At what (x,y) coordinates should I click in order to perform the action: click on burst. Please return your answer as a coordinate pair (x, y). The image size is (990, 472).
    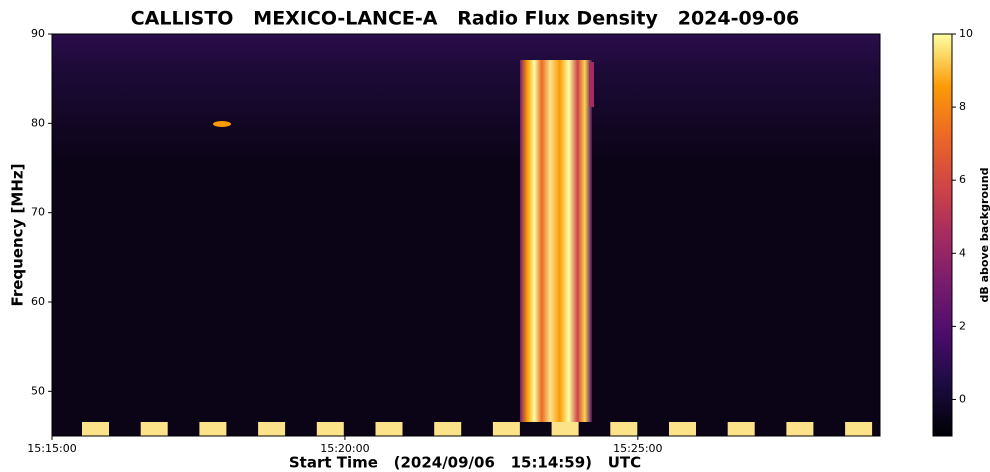
    Looking at the image, I should click on (556, 241).